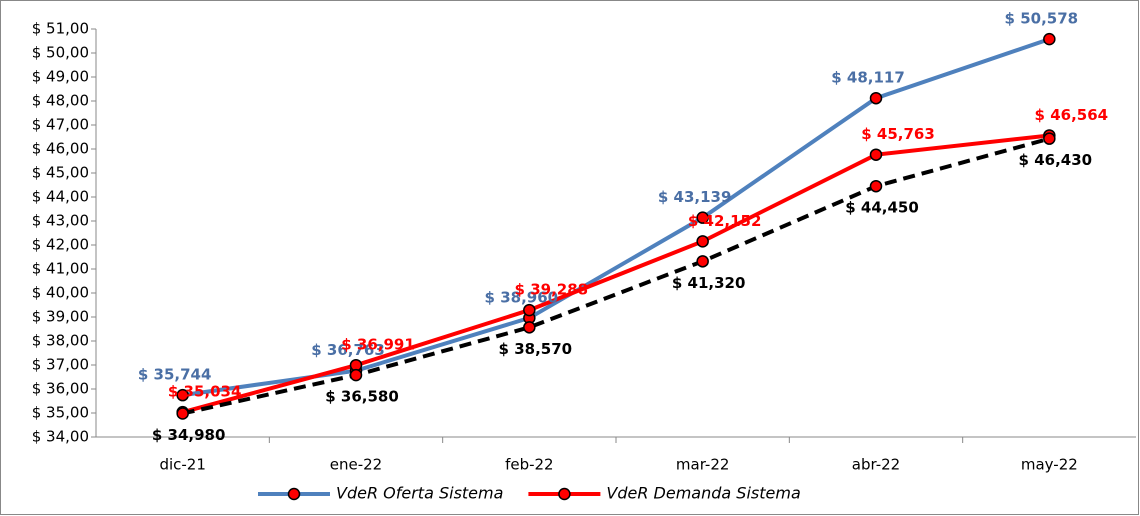 Image resolution: width=1140 pixels, height=516 pixels. What do you see at coordinates (356, 465) in the screenshot?
I see `x-tick-label: ene-22` at bounding box center [356, 465].